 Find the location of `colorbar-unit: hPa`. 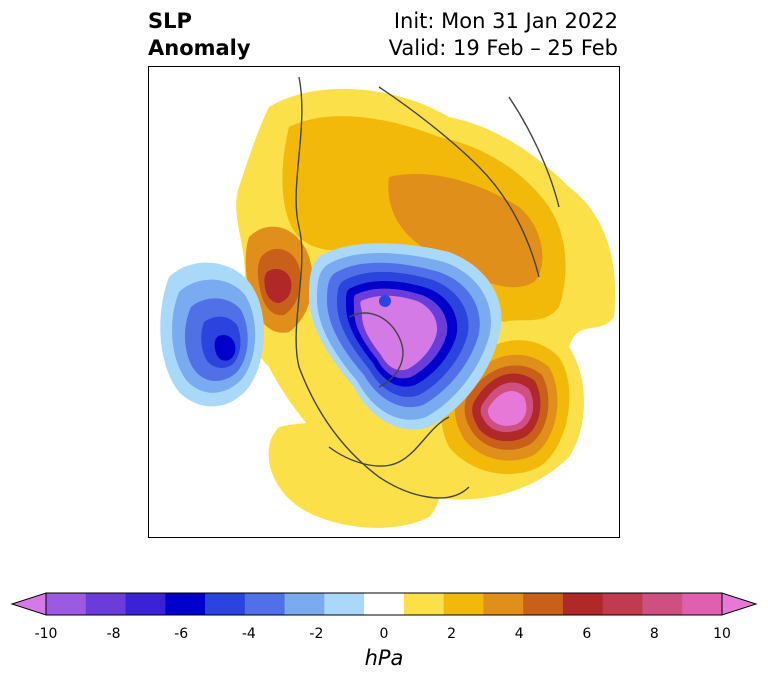

colorbar-unit: hPa is located at coordinates (384, 658).